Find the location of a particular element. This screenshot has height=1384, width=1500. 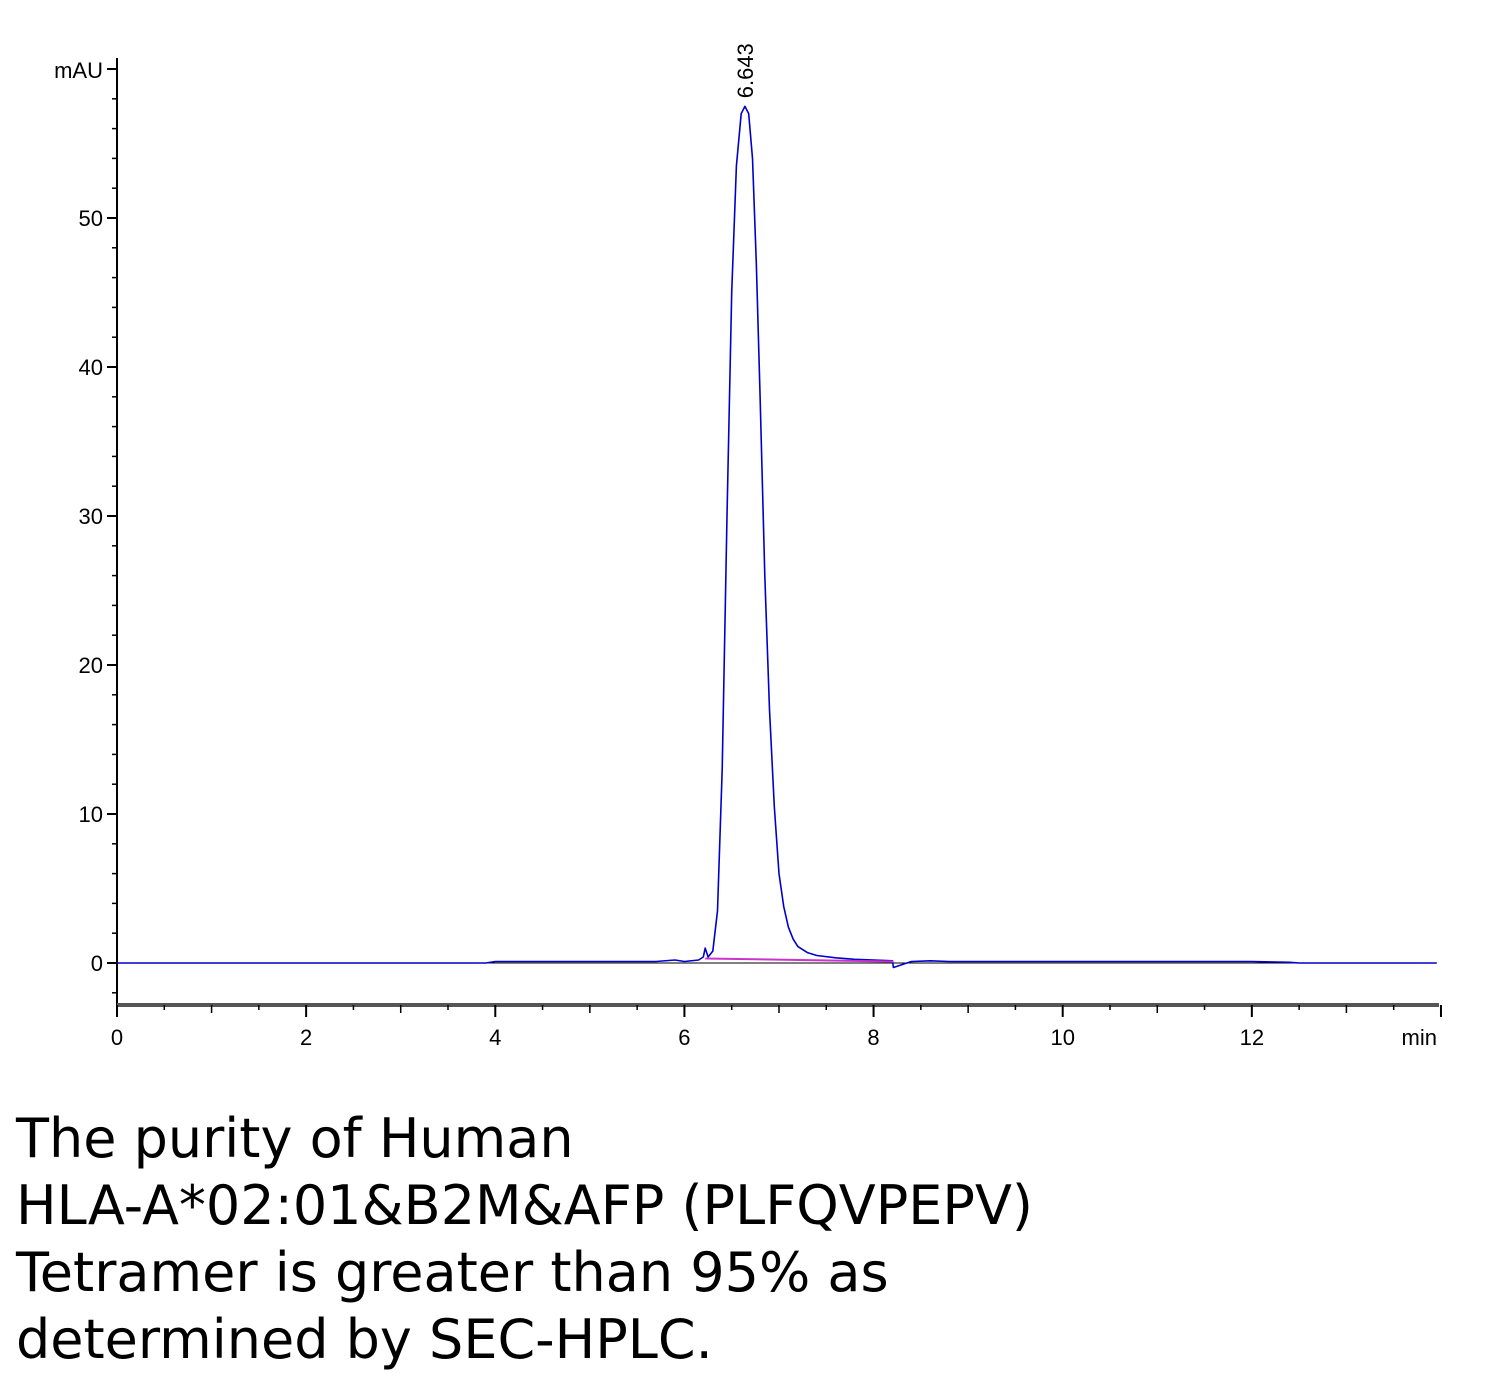

caption-line: The purity of Human is located at coordinates (295, 1138).